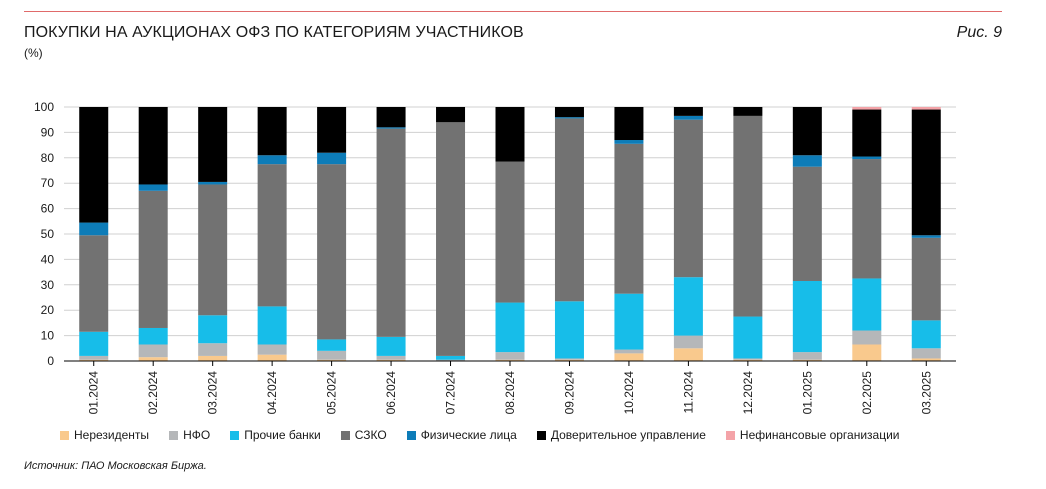 This screenshot has width=1046, height=489. What do you see at coordinates (272, 160) in the screenshot?
I see `bar-segment-5-04.2024` at bounding box center [272, 160].